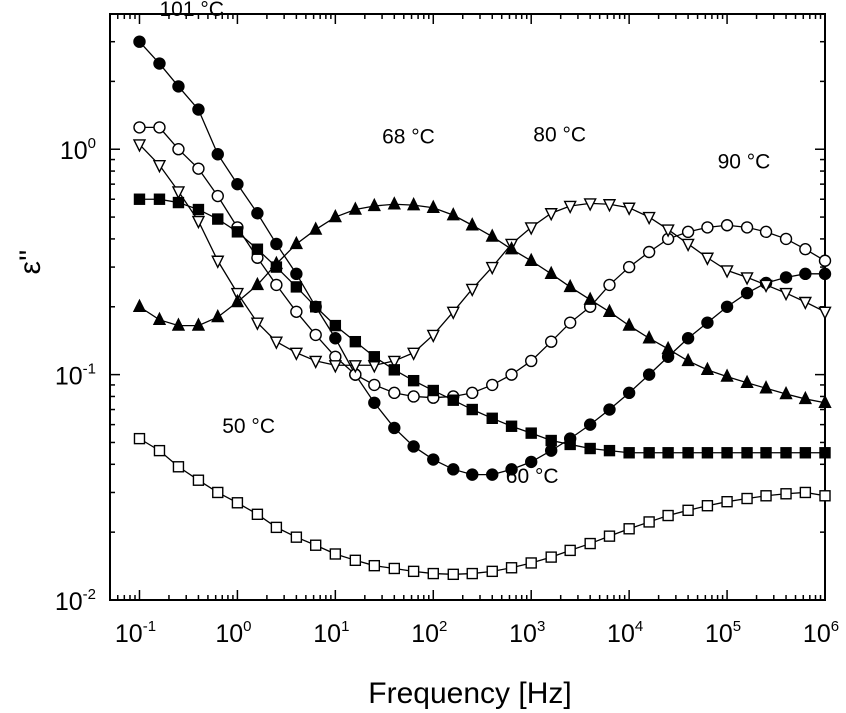 The height and width of the screenshot is (713, 846). Describe the element at coordinates (559, 135) in the screenshot. I see `annotation-label: 80 °C` at that location.